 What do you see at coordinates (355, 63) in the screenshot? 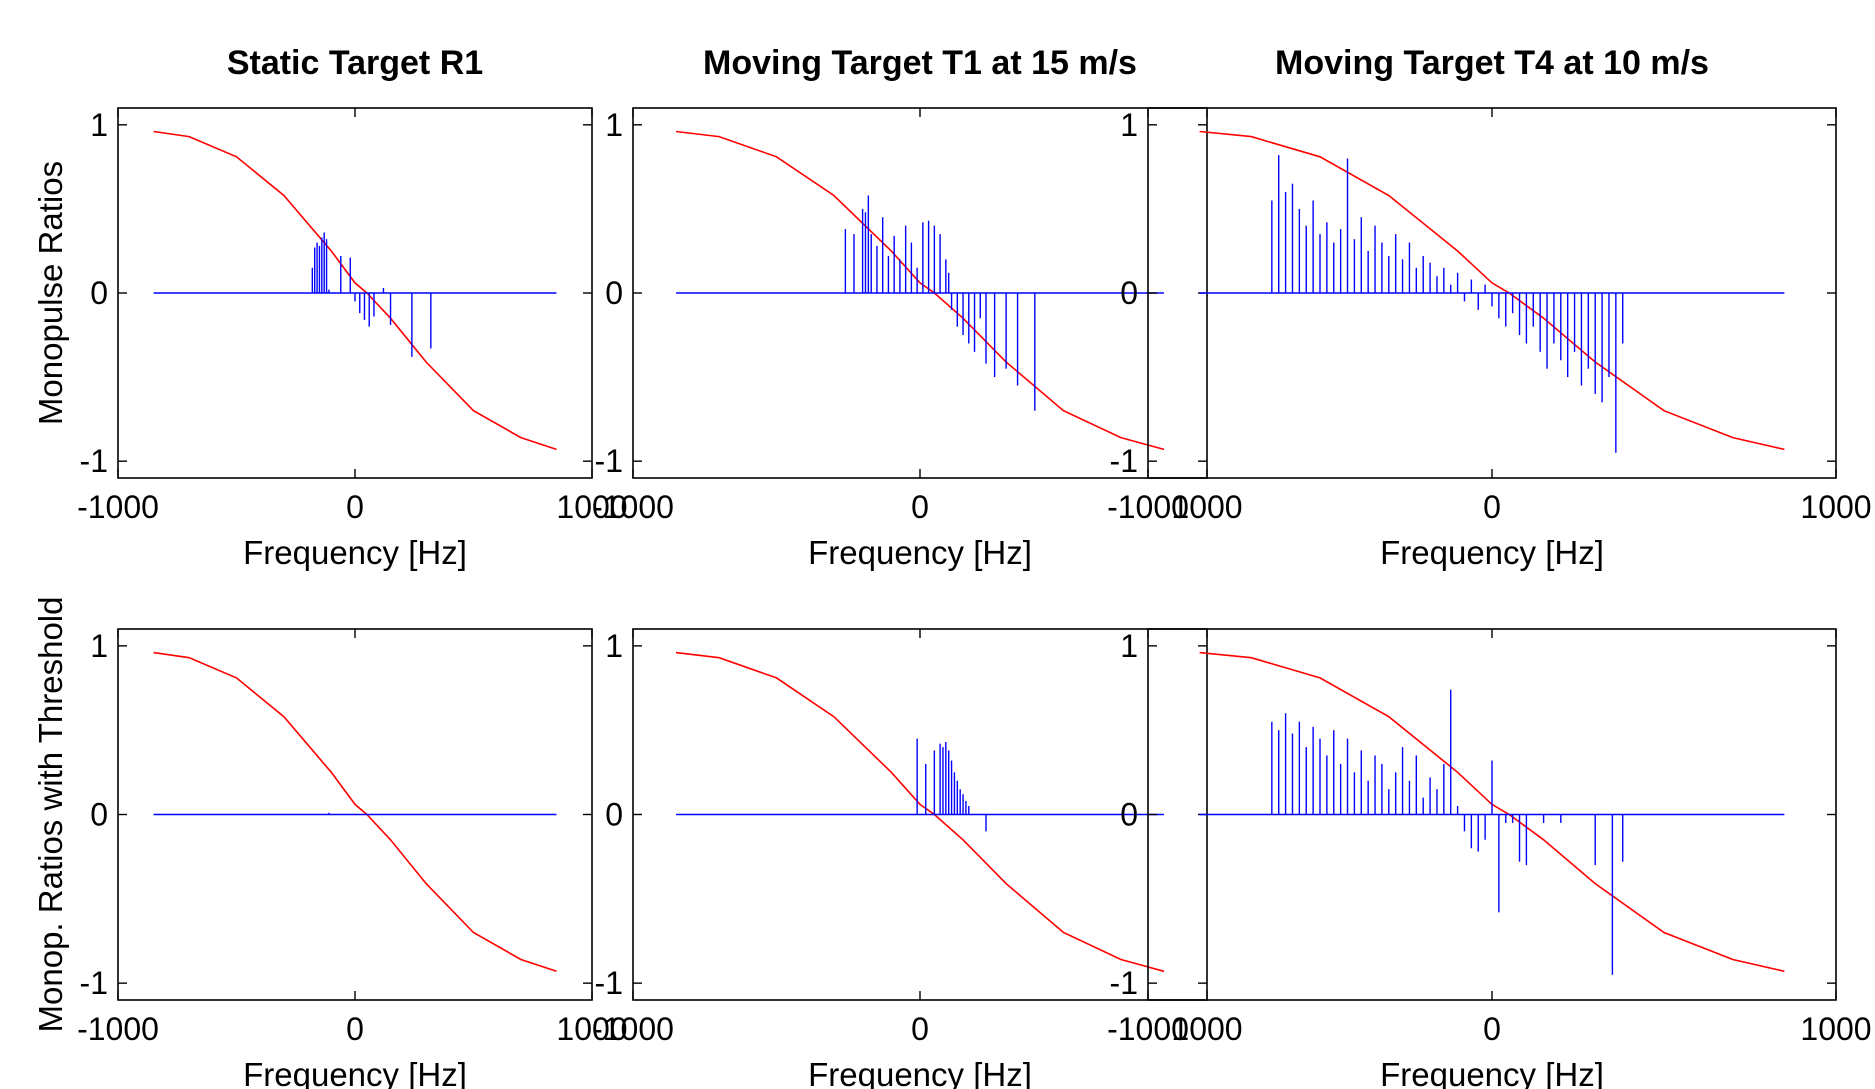
I see `subplot-title: Static Target R1` at bounding box center [355, 63].